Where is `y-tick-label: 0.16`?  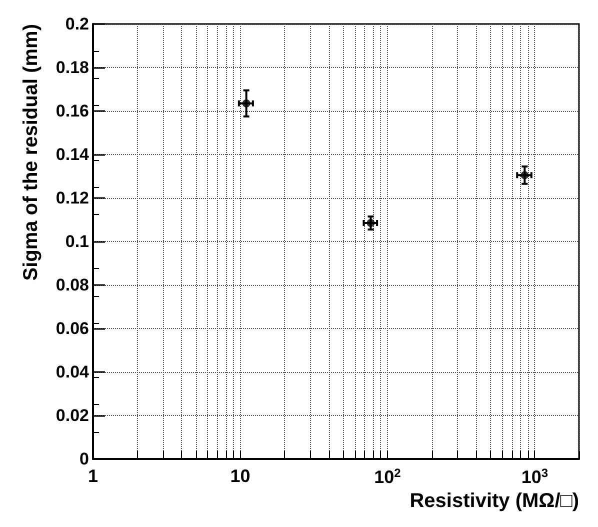
y-tick-label: 0.16 is located at coordinates (72, 111).